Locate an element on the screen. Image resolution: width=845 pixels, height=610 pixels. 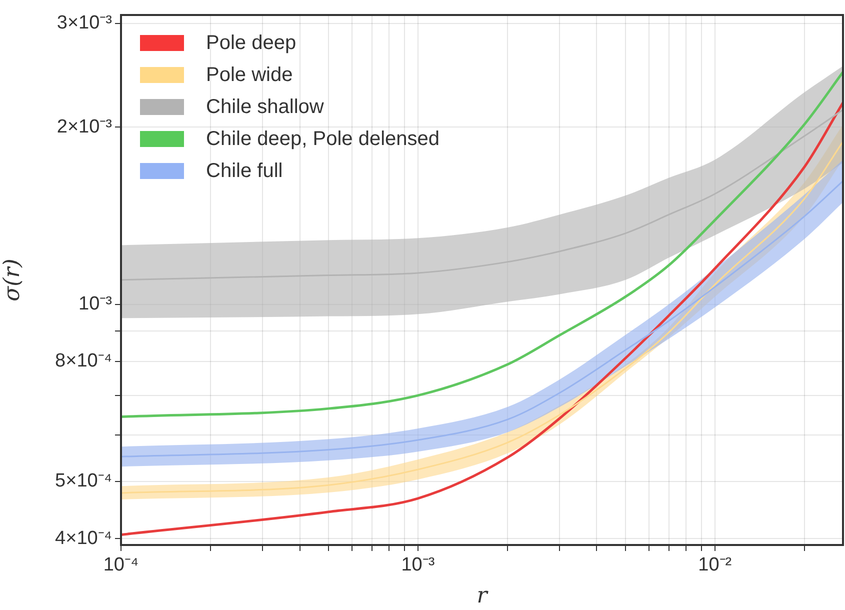
legend-label: Chile full is located at coordinates (244, 171).